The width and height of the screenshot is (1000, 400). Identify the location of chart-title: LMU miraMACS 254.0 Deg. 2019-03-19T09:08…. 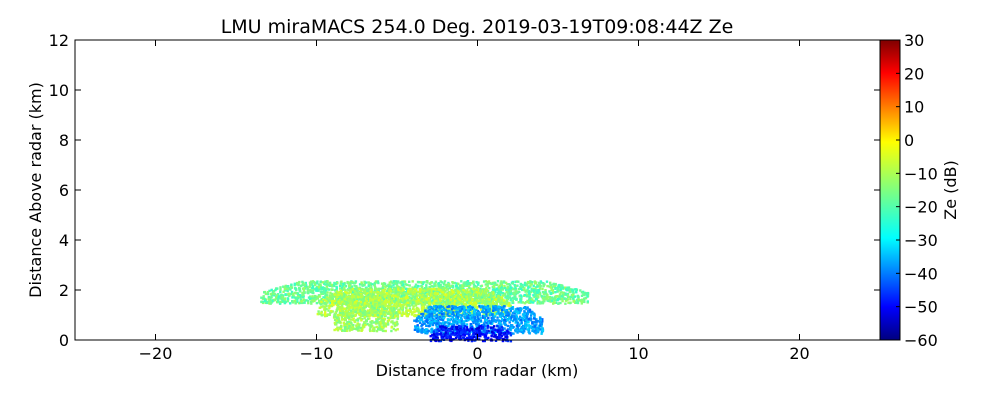
(477, 27).